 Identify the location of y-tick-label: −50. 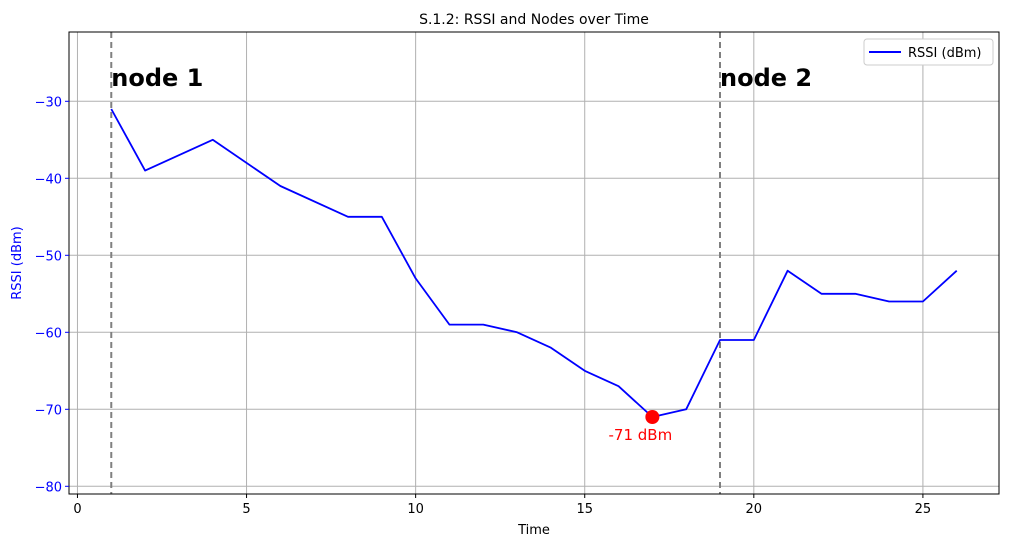
(48, 256).